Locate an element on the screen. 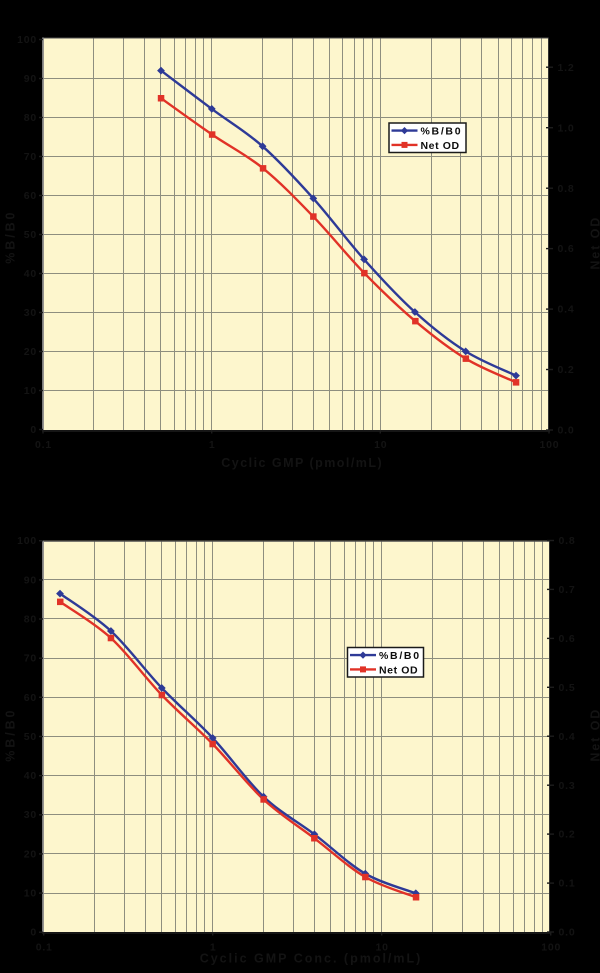 The width and height of the screenshot is (600, 973). svg-text: 1.0 is located at coordinates (566, 128).